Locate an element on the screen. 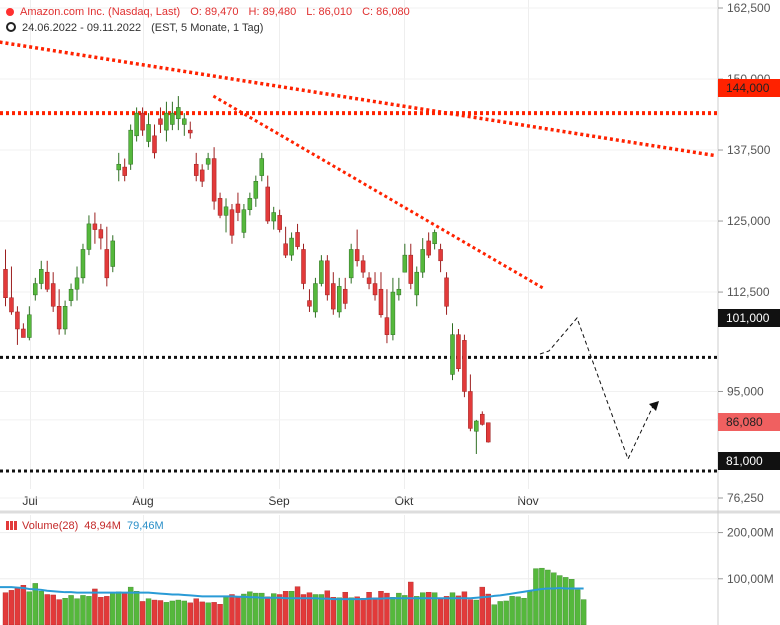 The height and width of the screenshot is (625, 780). x-tick-label: Aug is located at coordinates (142, 501).